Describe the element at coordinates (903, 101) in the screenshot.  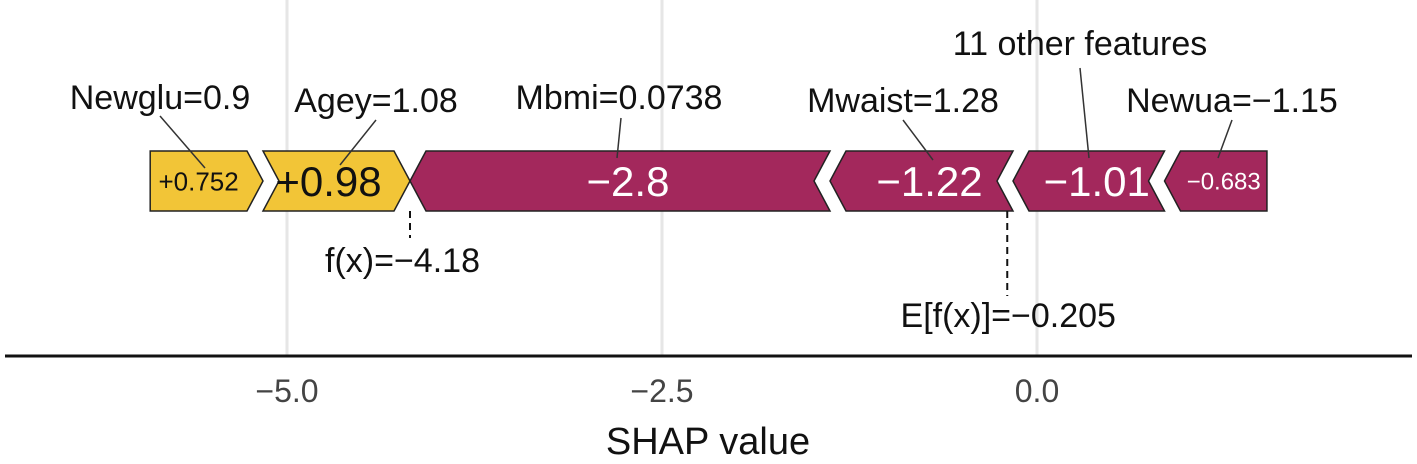
I see `feature-label: Mwaist=1.28` at that location.